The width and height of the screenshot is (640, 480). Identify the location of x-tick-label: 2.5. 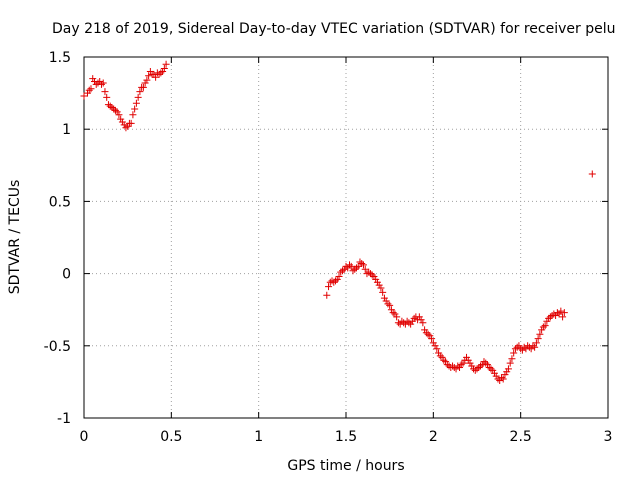
(521, 437).